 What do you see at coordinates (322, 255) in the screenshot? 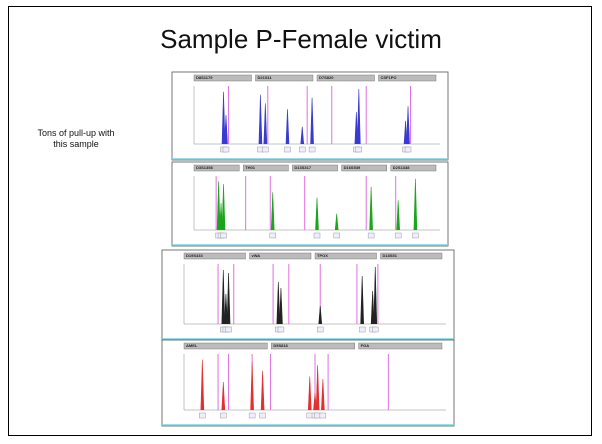
I see `locus-label: TPOX` at bounding box center [322, 255].